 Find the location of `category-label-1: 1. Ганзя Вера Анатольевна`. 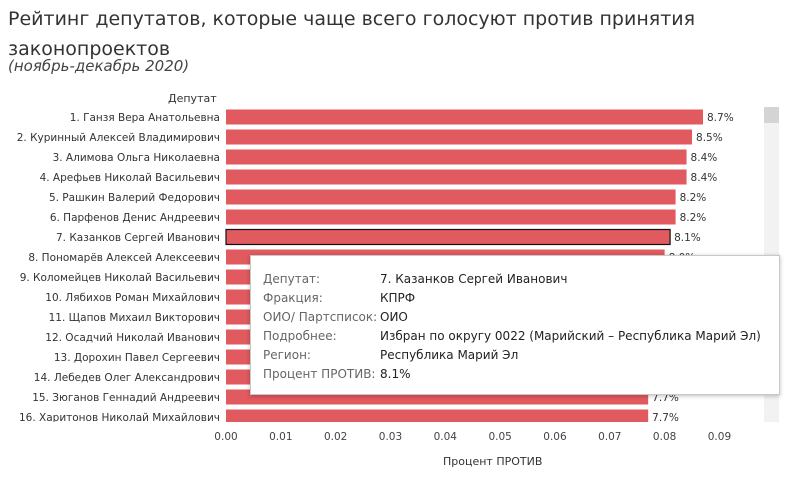

category-label-1: 1. Ганзя Вера Анатольевна is located at coordinates (145, 118).